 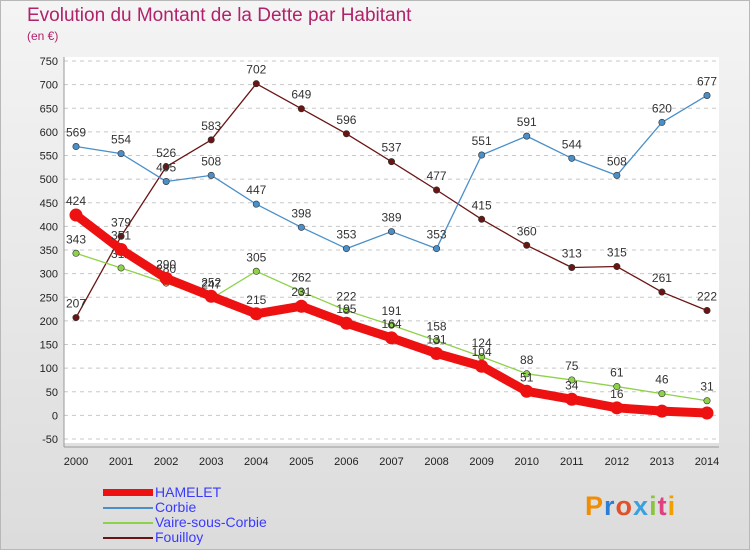 What do you see at coordinates (49, 369) in the screenshot?
I see `y-tick-label: 100` at bounding box center [49, 369].